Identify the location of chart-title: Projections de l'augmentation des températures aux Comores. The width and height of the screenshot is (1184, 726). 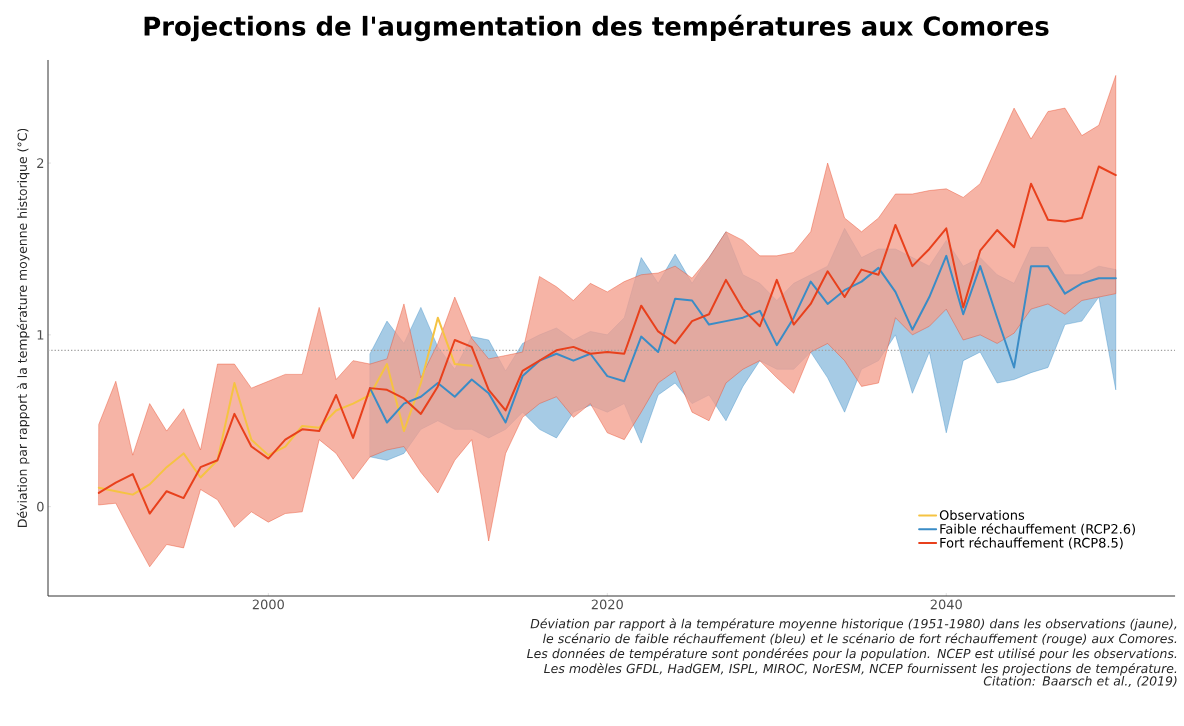
(596, 28).